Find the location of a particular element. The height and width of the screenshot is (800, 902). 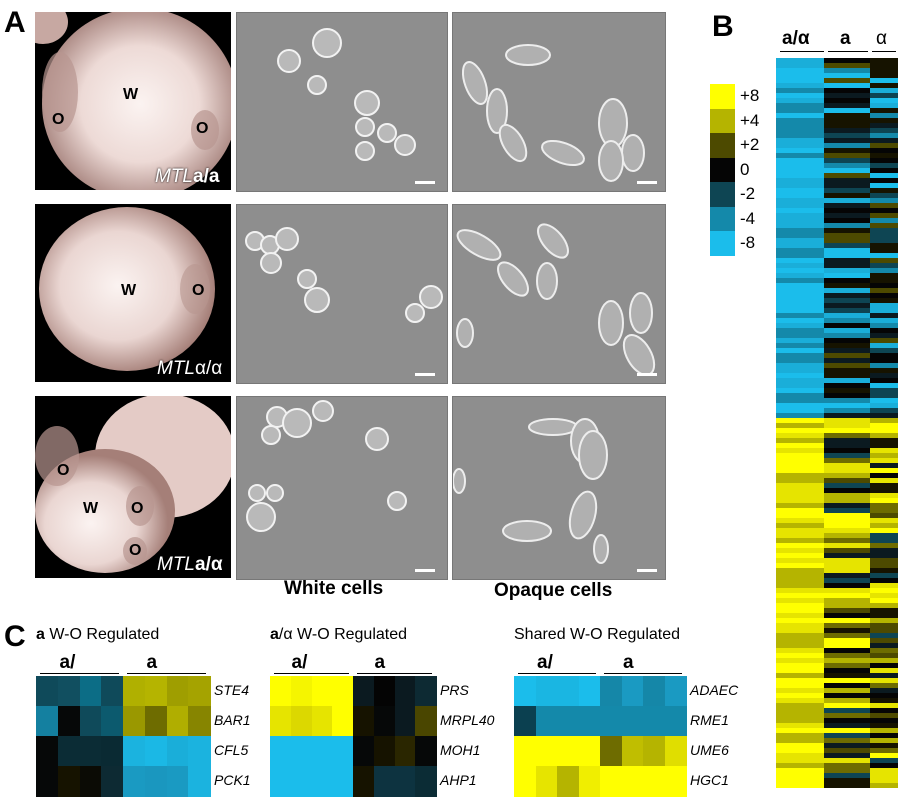

white-cells-graphic is located at coordinates (344, 275).